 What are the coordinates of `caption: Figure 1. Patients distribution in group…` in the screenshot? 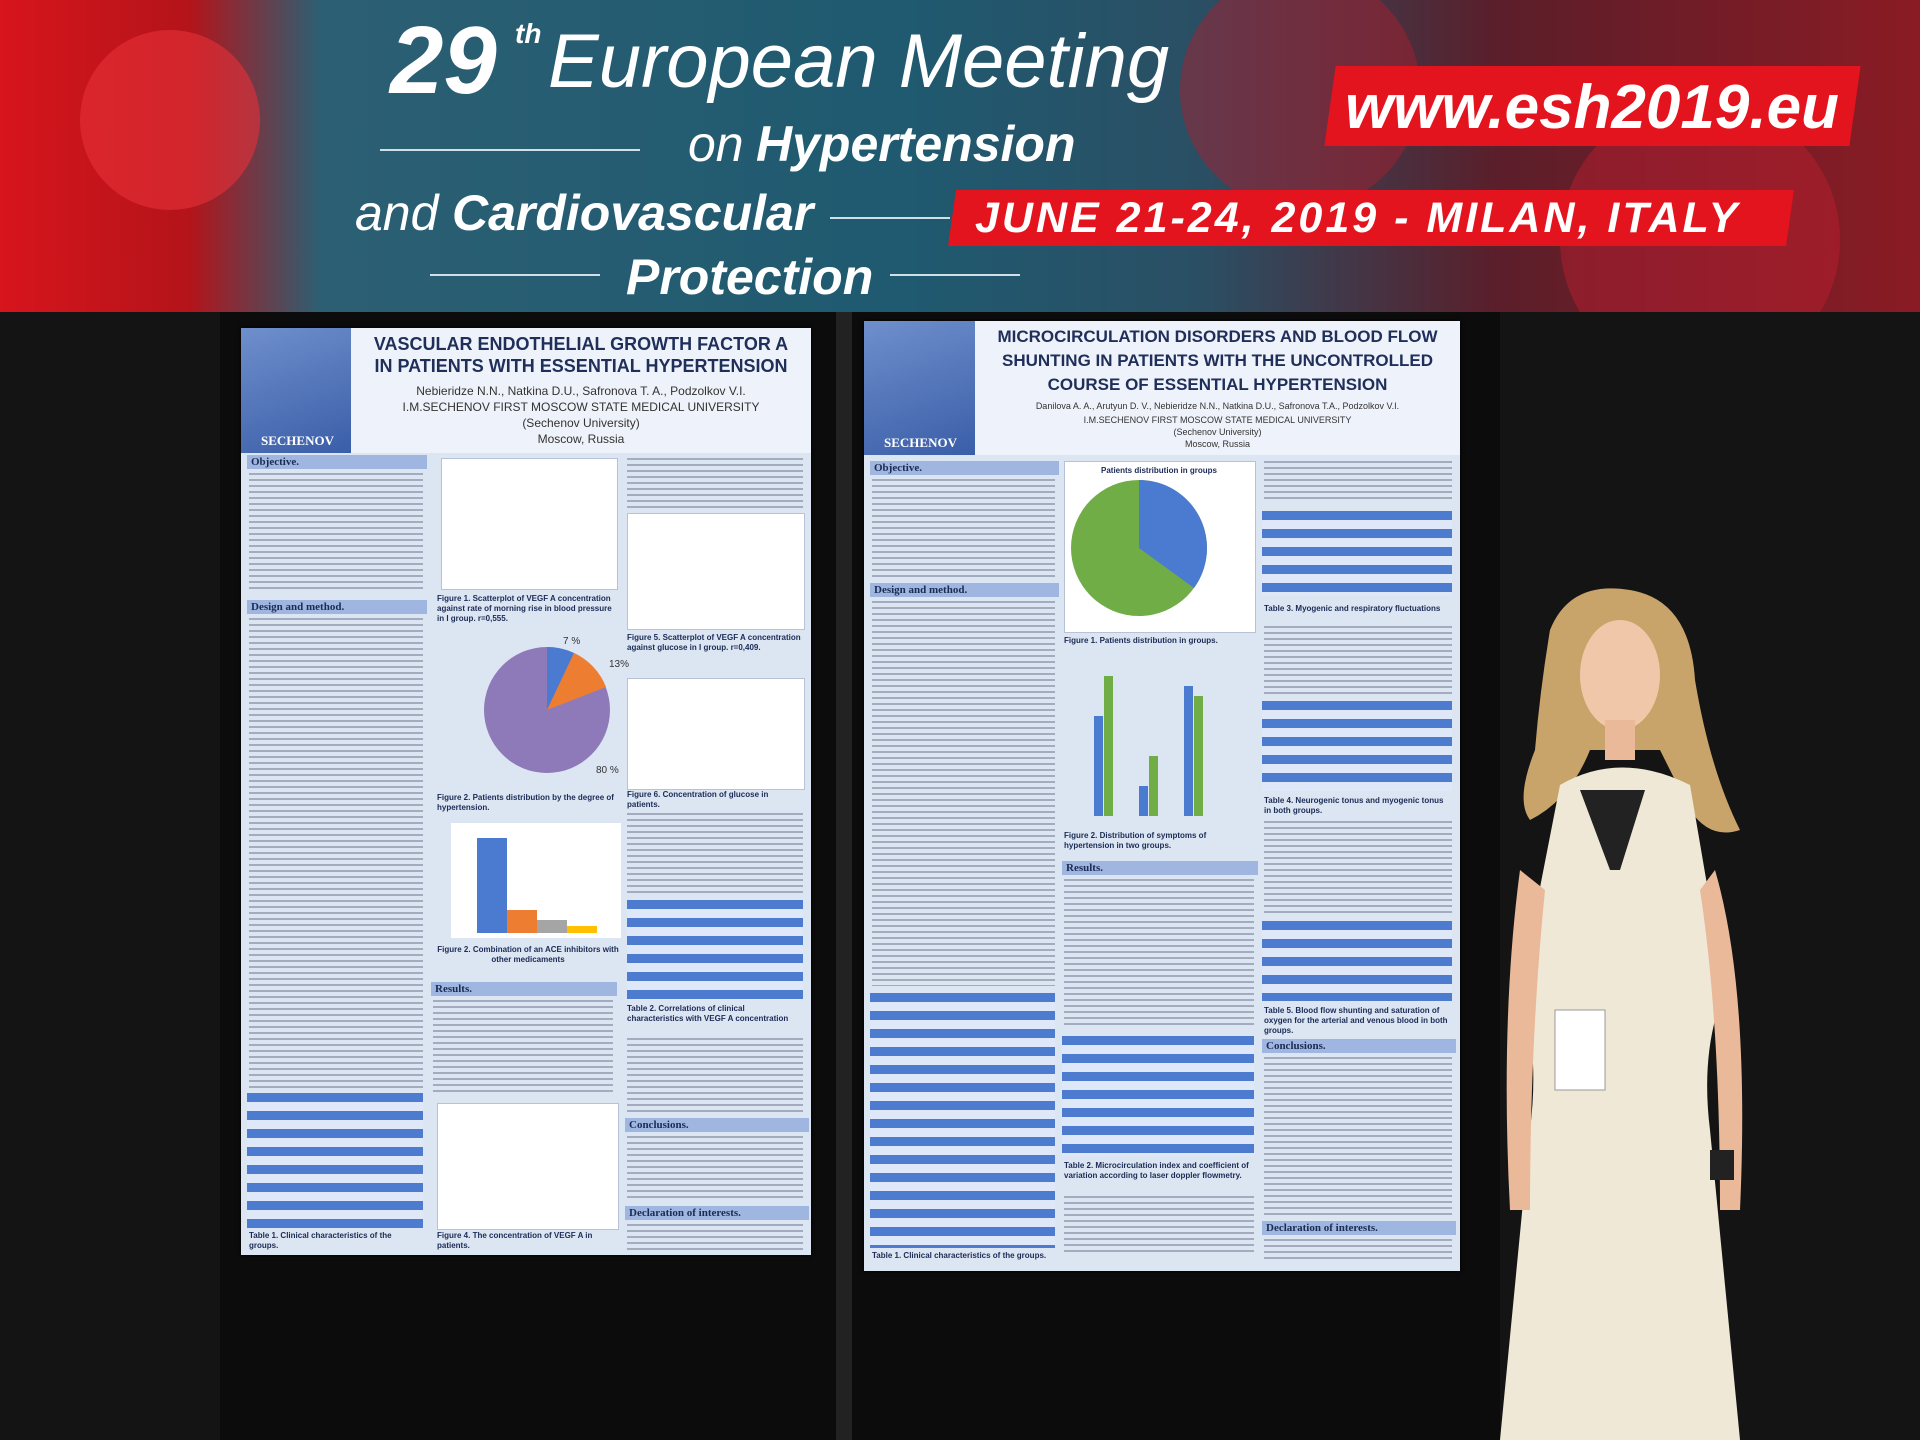 It's located at (1141, 640).